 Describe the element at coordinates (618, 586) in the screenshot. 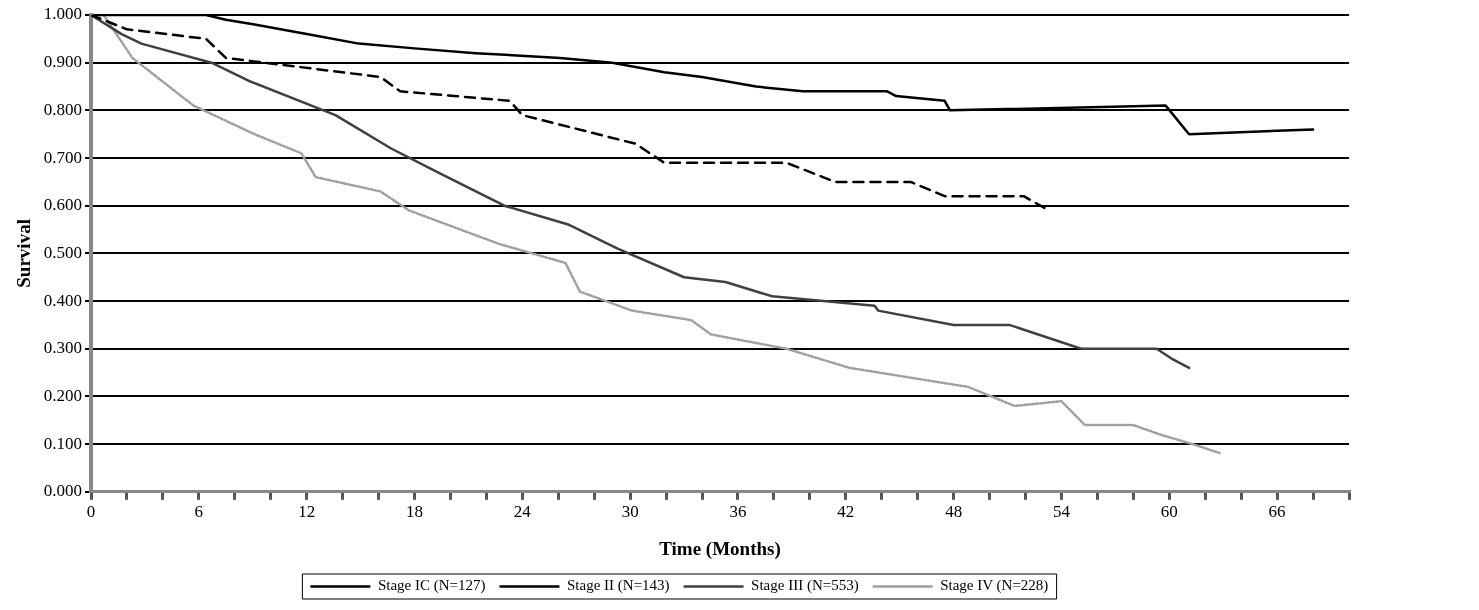

I see `legend-label: Stage II (N=143)` at that location.